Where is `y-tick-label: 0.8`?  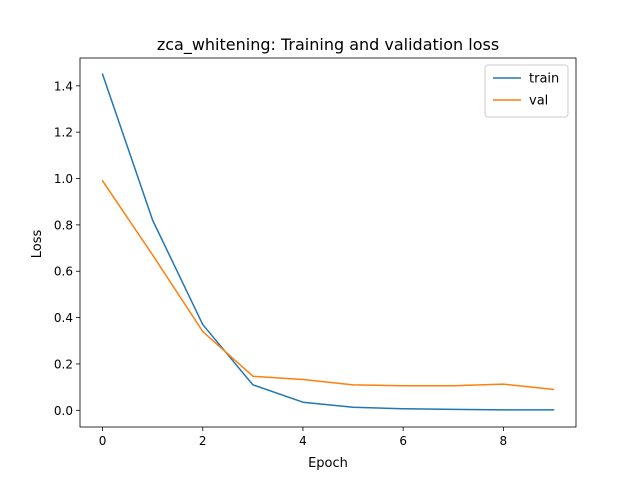 y-tick-label: 0.8 is located at coordinates (63, 225).